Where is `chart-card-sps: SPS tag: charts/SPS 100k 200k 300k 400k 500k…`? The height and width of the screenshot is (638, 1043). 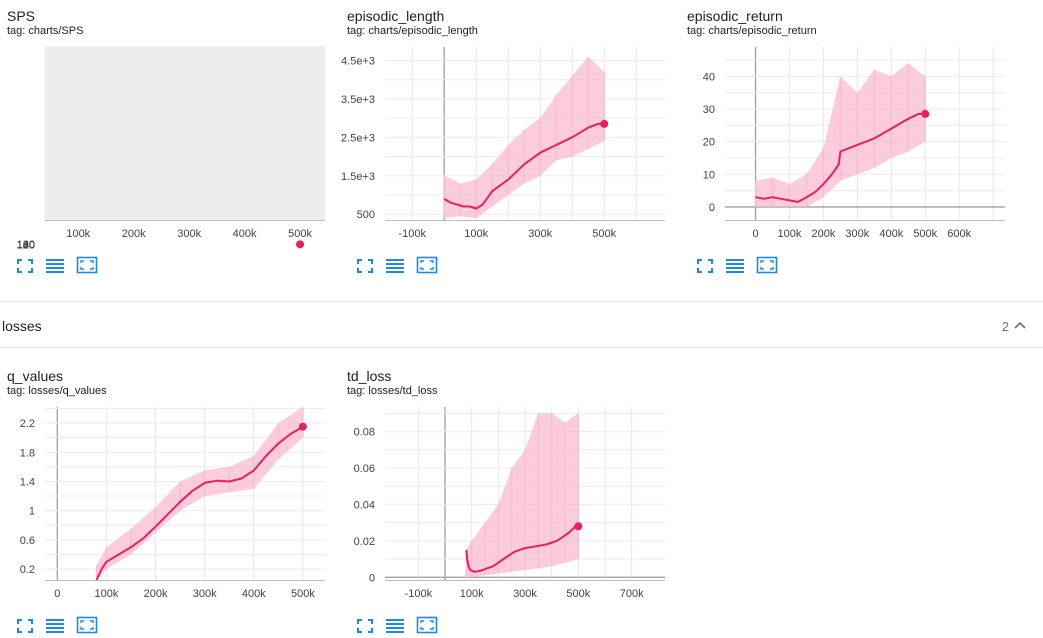 chart-card-sps: SPS tag: charts/SPS 100k 200k 300k 400k 500k… is located at coordinates (165, 145).